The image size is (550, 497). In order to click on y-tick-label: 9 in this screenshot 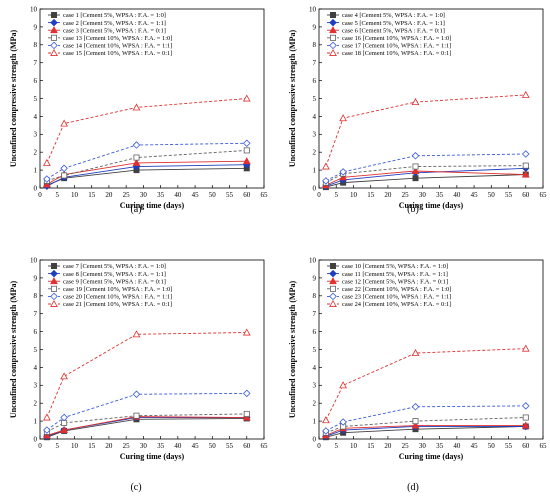, I will do `click(315, 27)`.